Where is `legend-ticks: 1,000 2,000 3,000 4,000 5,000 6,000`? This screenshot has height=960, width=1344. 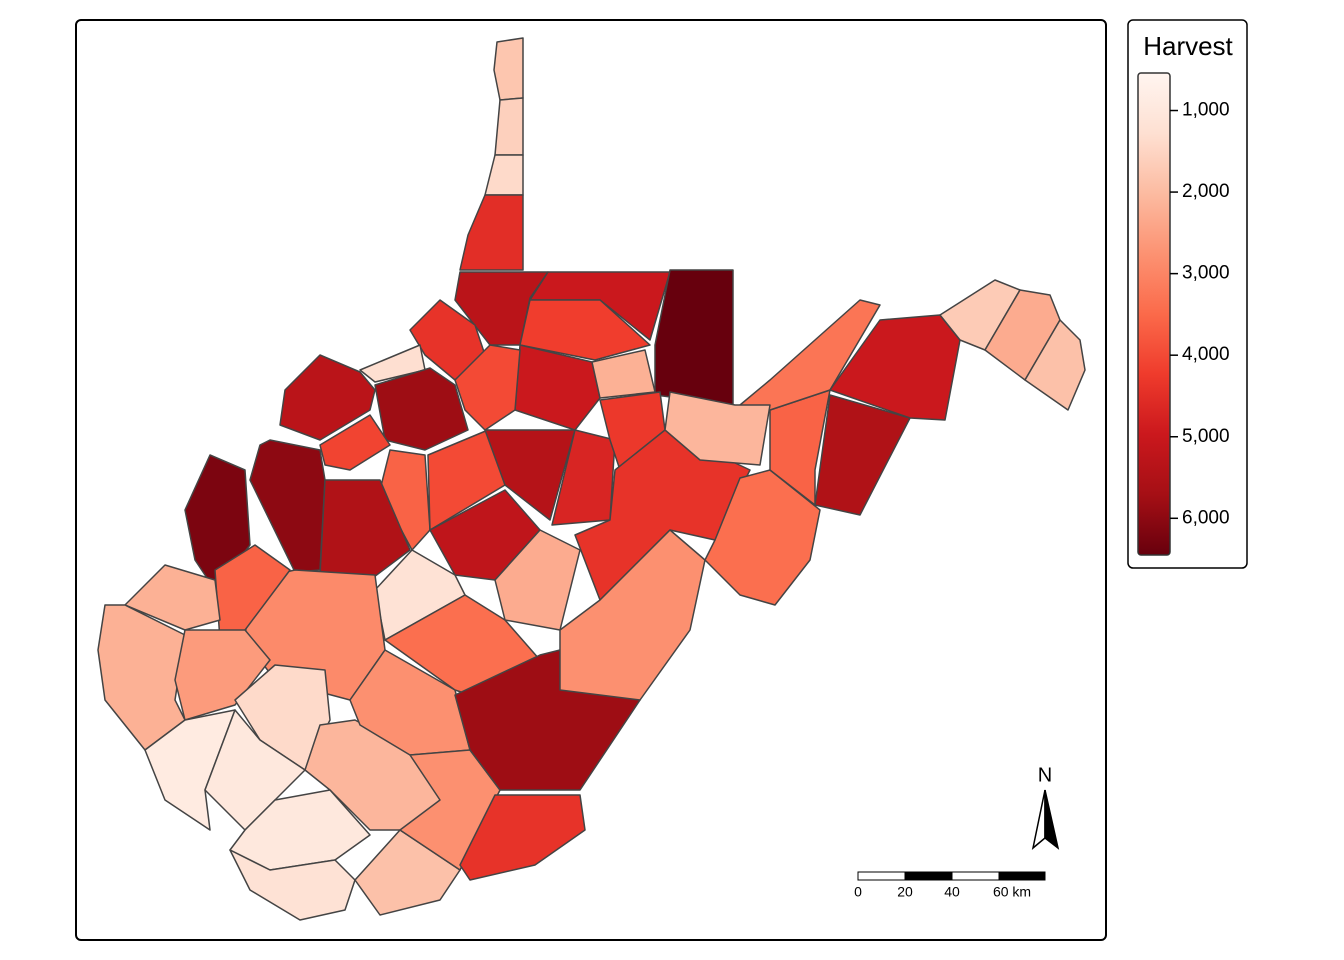
legend-ticks: 1,000 2,000 3,000 4,000 5,000 6,000 is located at coordinates (1200, 314).